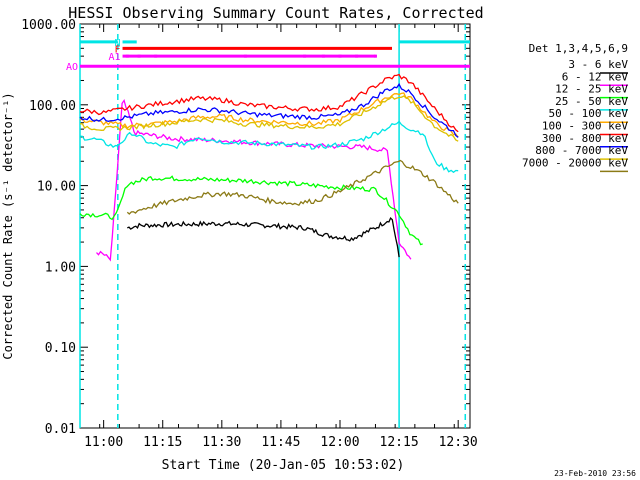  What do you see at coordinates (52, 106) in the screenshot?
I see `y-tick-label-4: 100.00` at bounding box center [52, 106].